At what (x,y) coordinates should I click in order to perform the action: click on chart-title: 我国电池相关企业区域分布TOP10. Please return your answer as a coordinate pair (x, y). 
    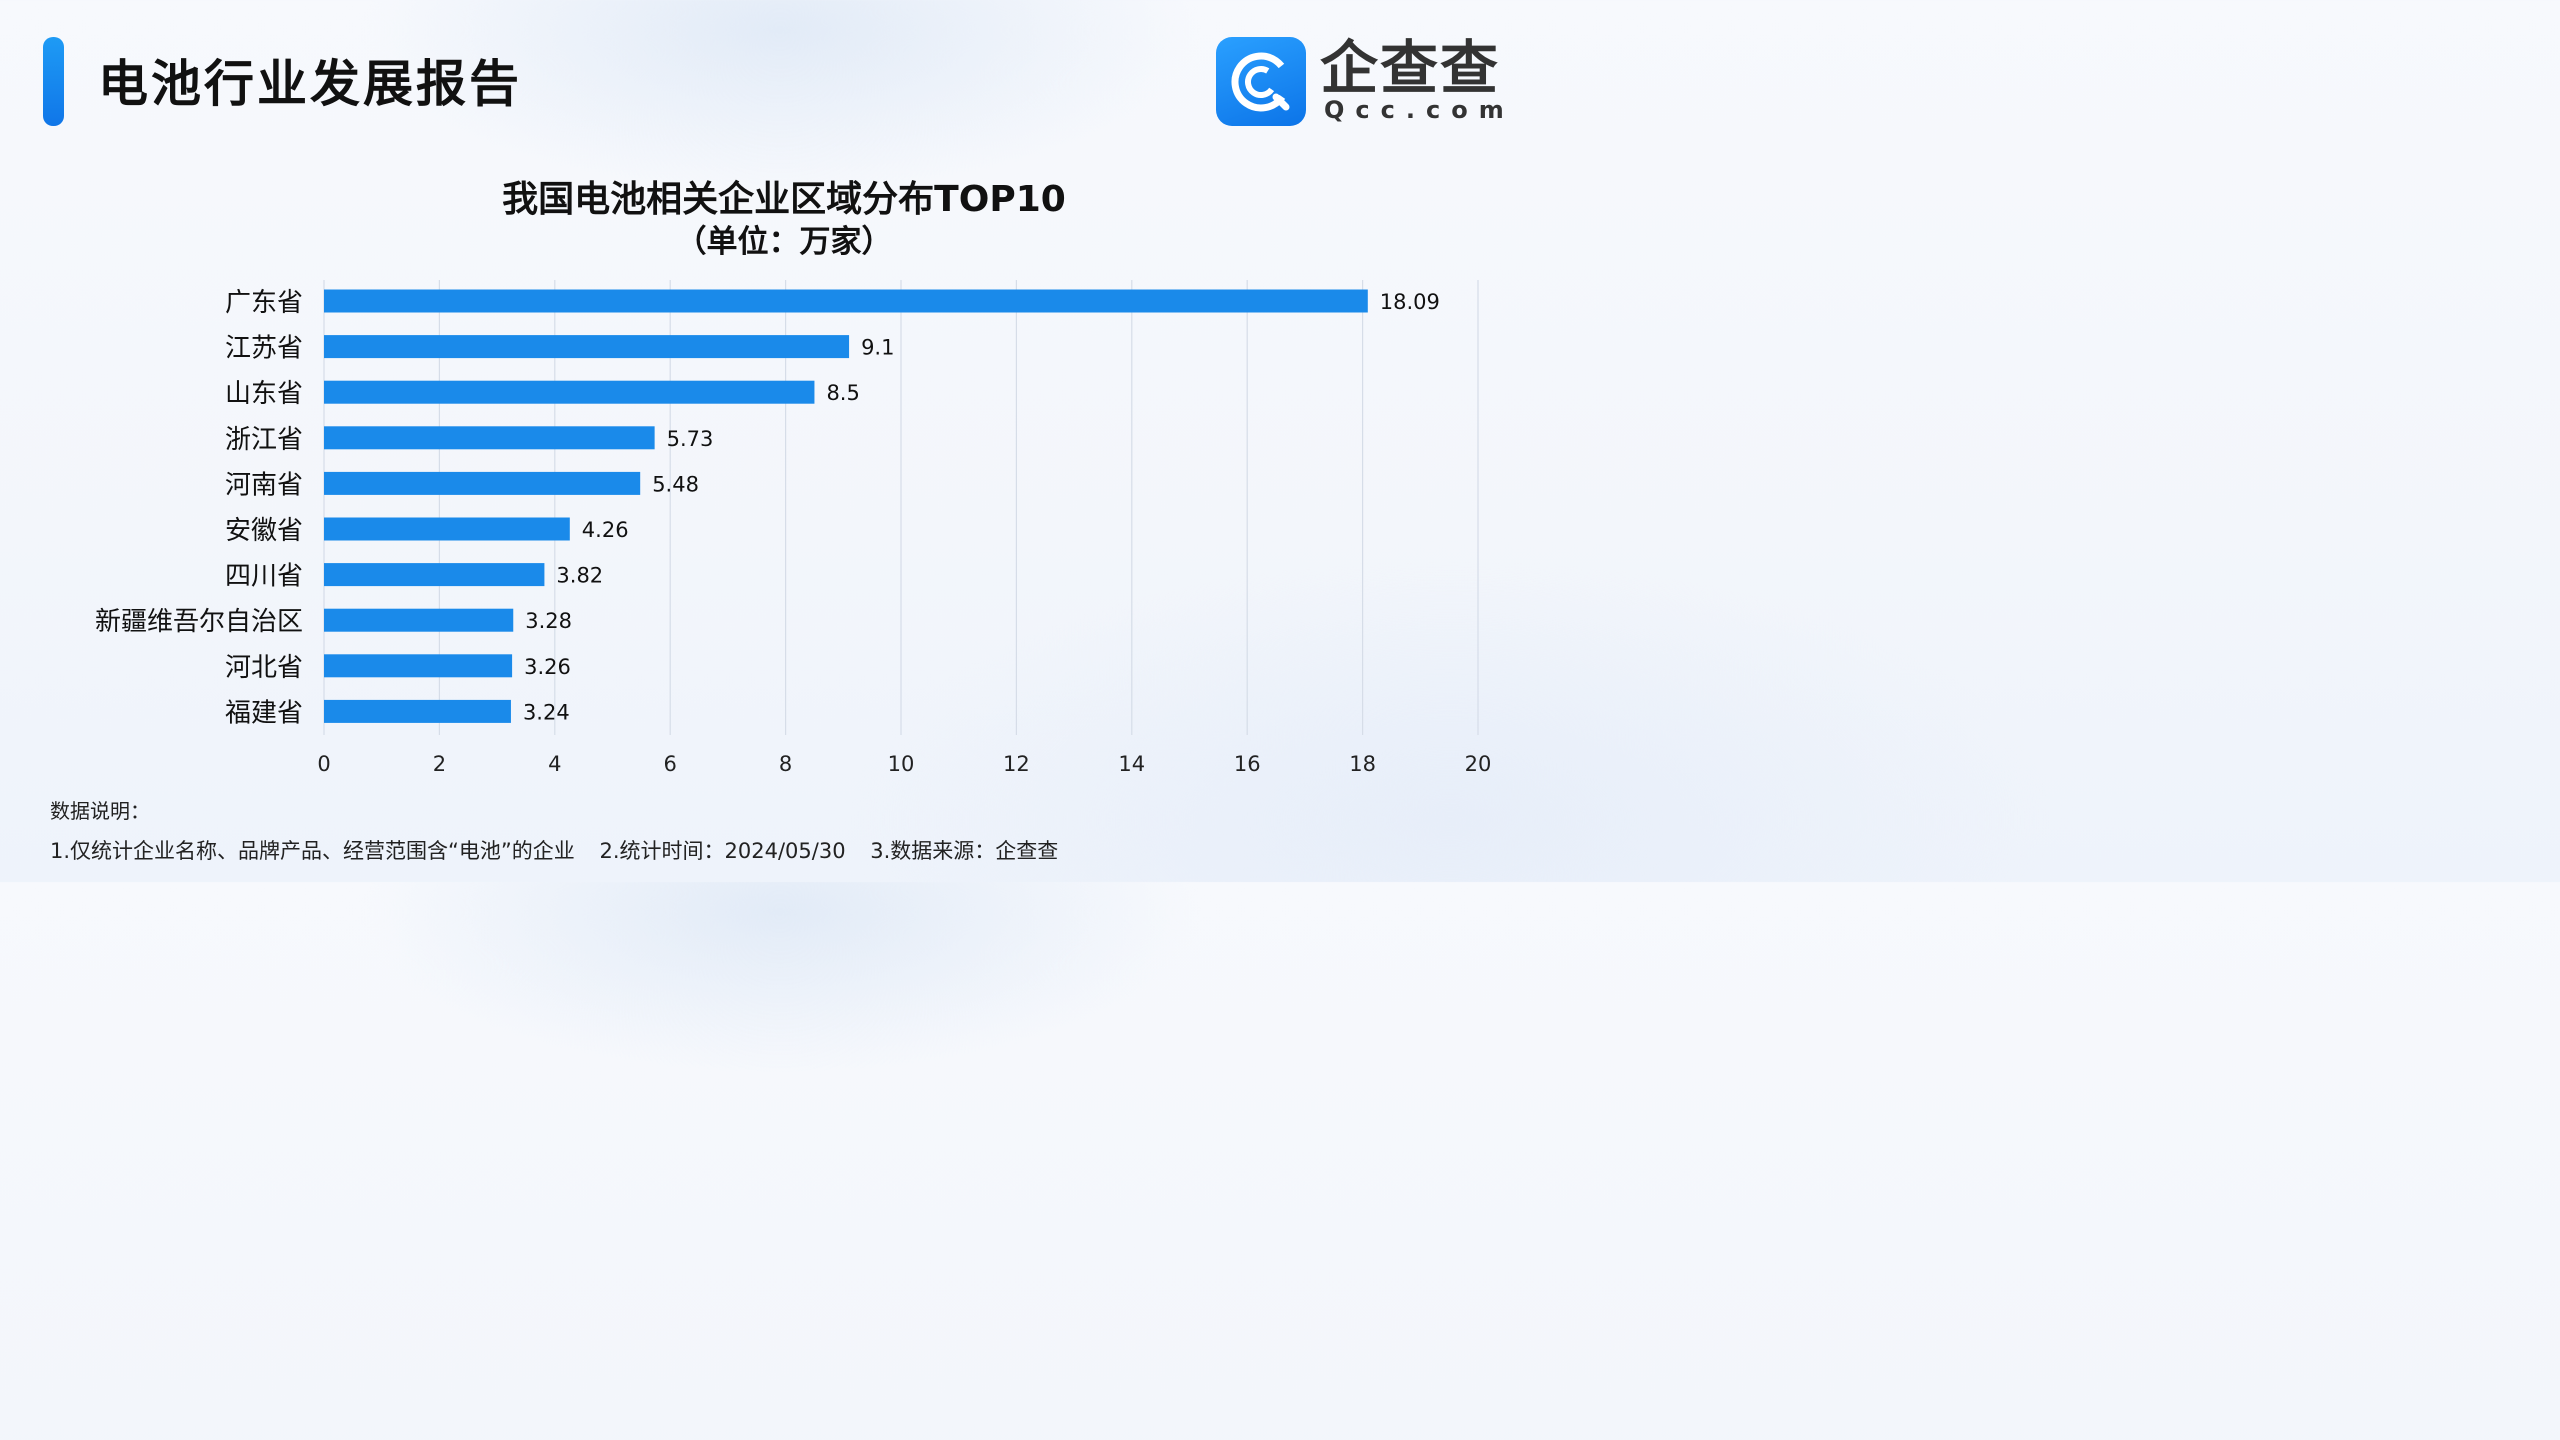
    Looking at the image, I should click on (784, 199).